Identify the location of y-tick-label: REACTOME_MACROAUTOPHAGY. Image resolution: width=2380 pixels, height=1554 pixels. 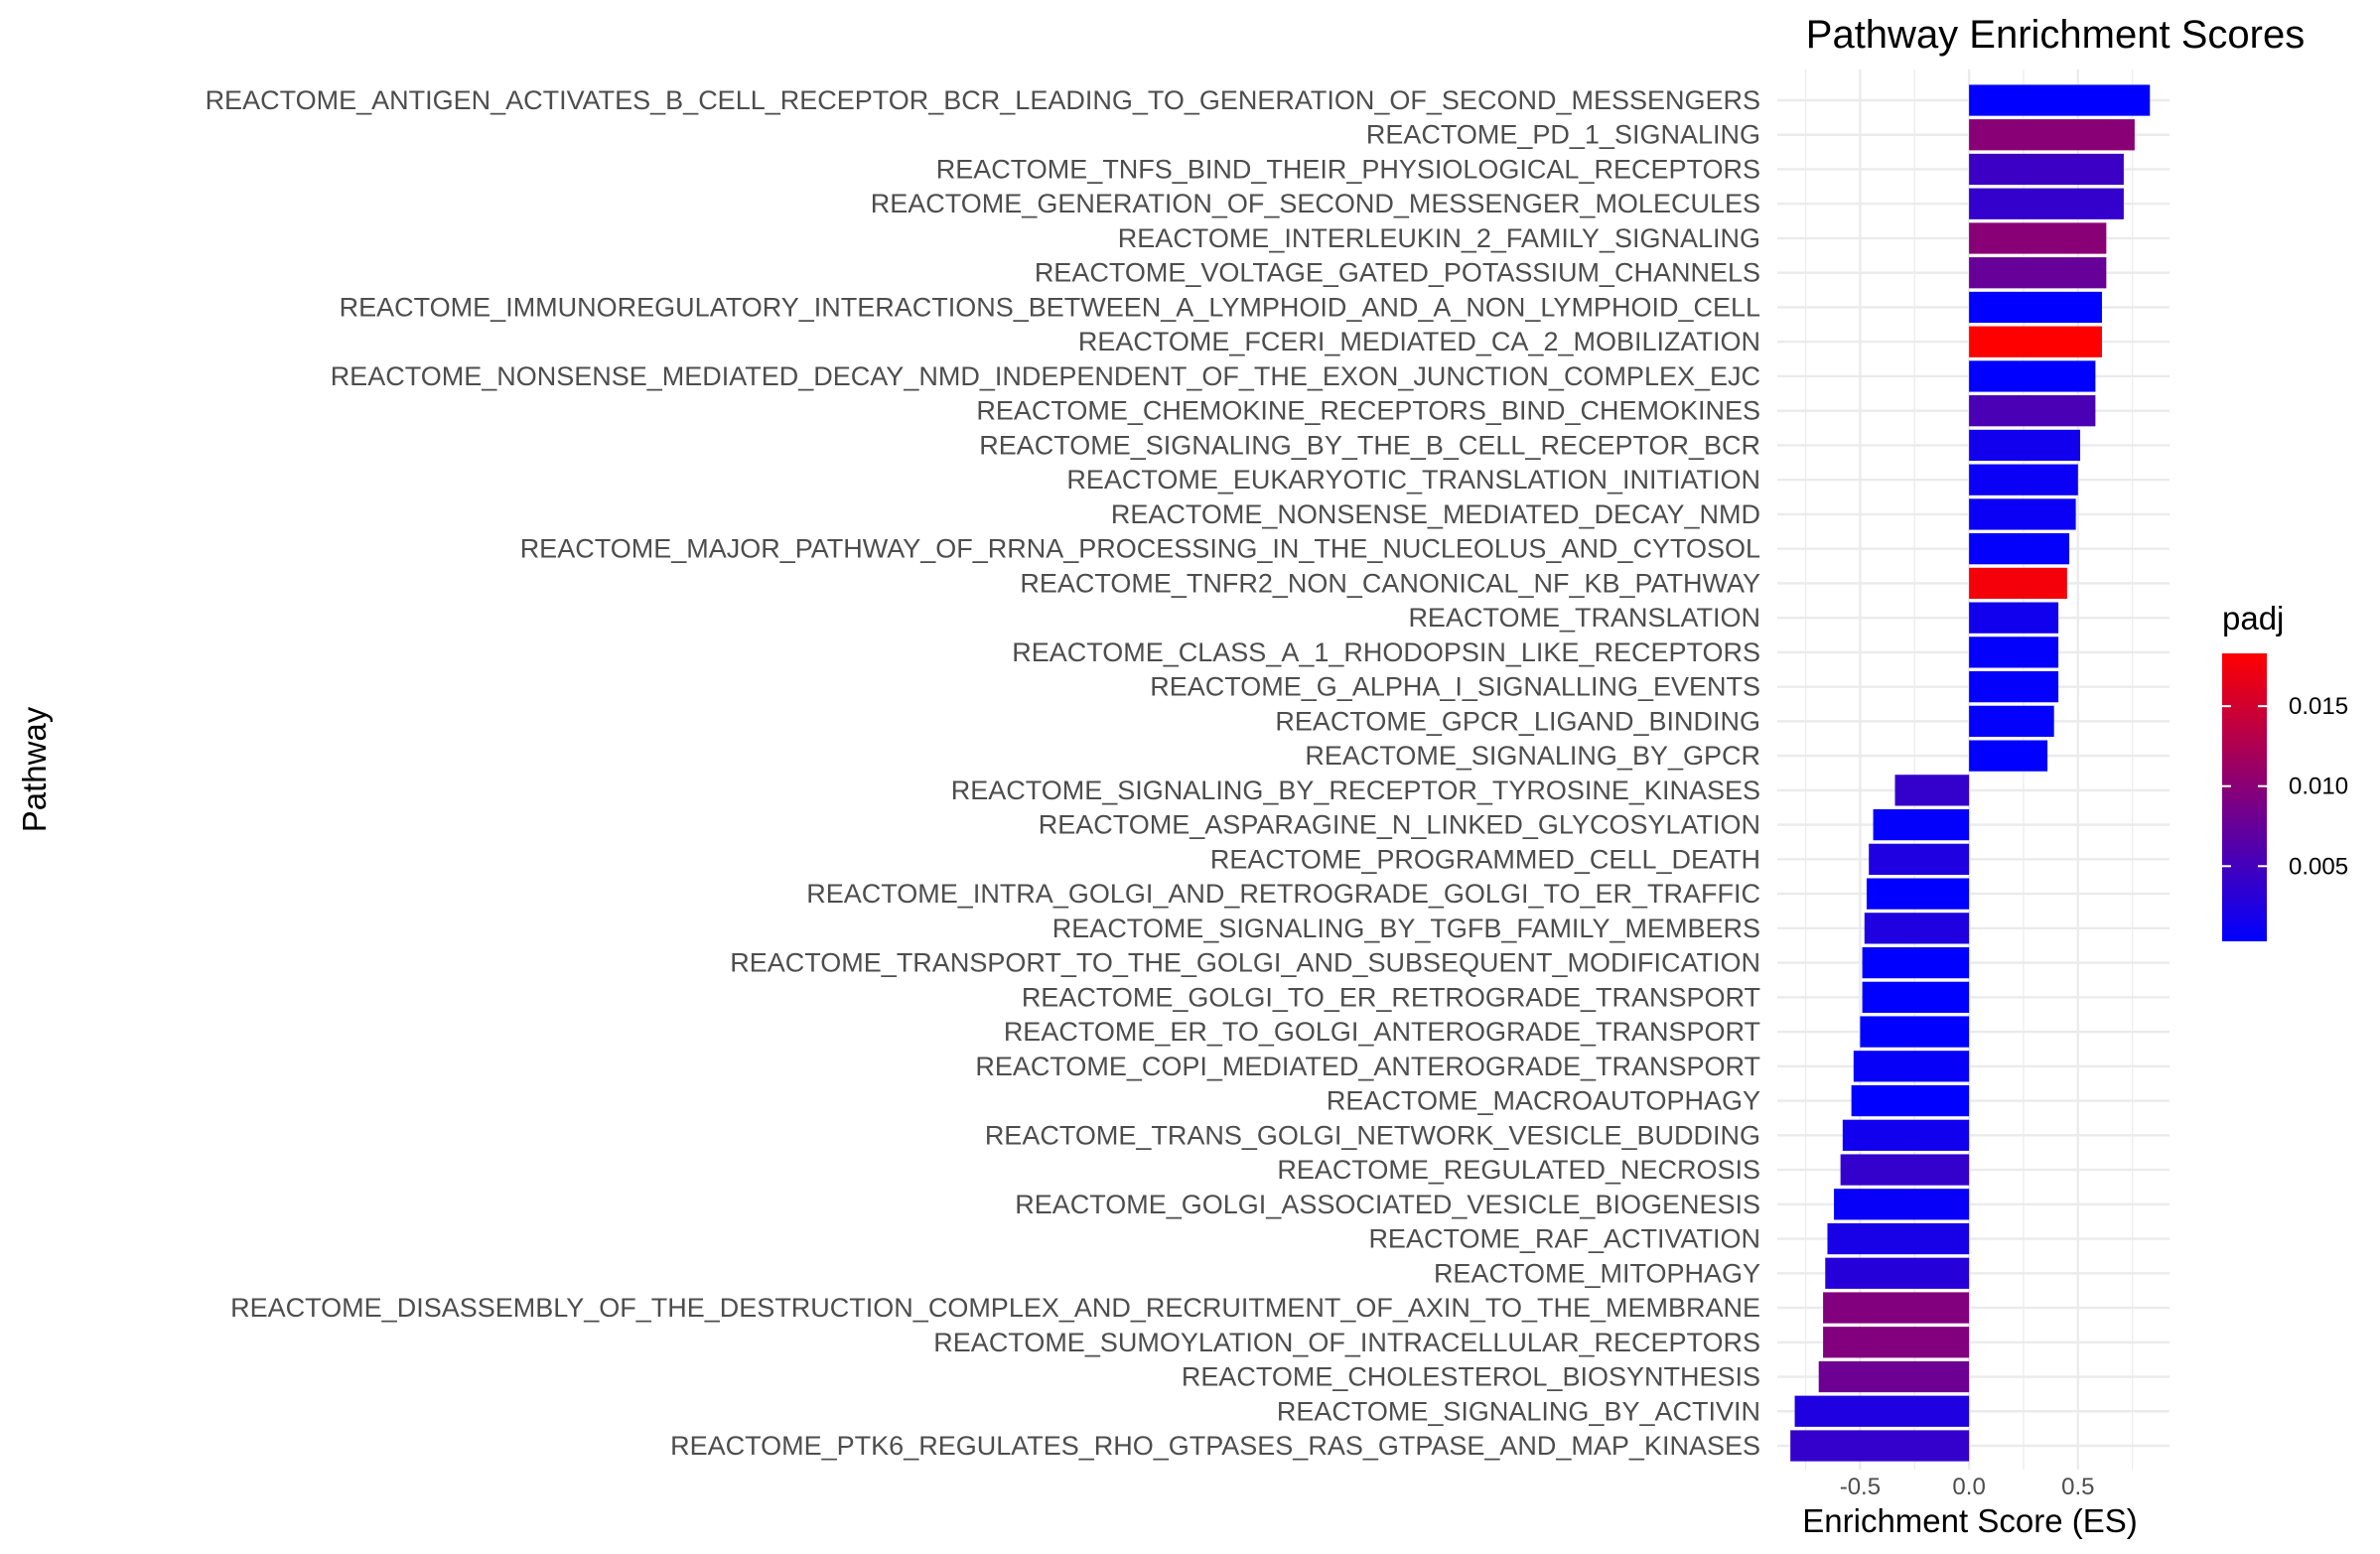
(1543, 1101).